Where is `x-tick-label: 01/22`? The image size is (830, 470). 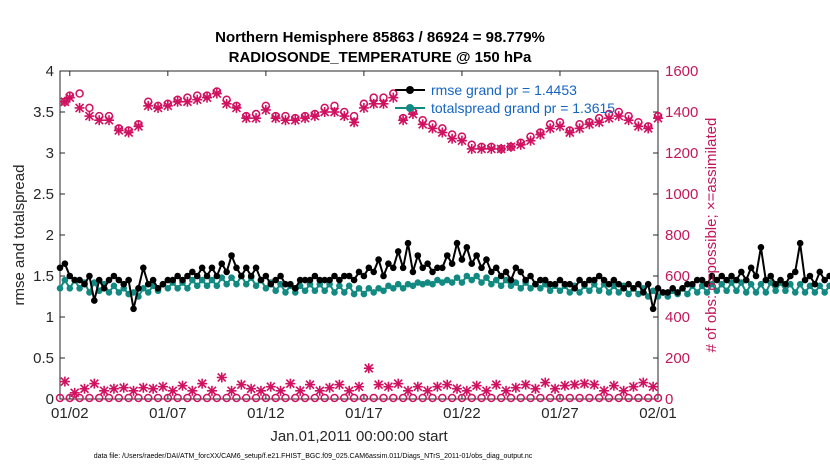
x-tick-label: 01/22 is located at coordinates (462, 413).